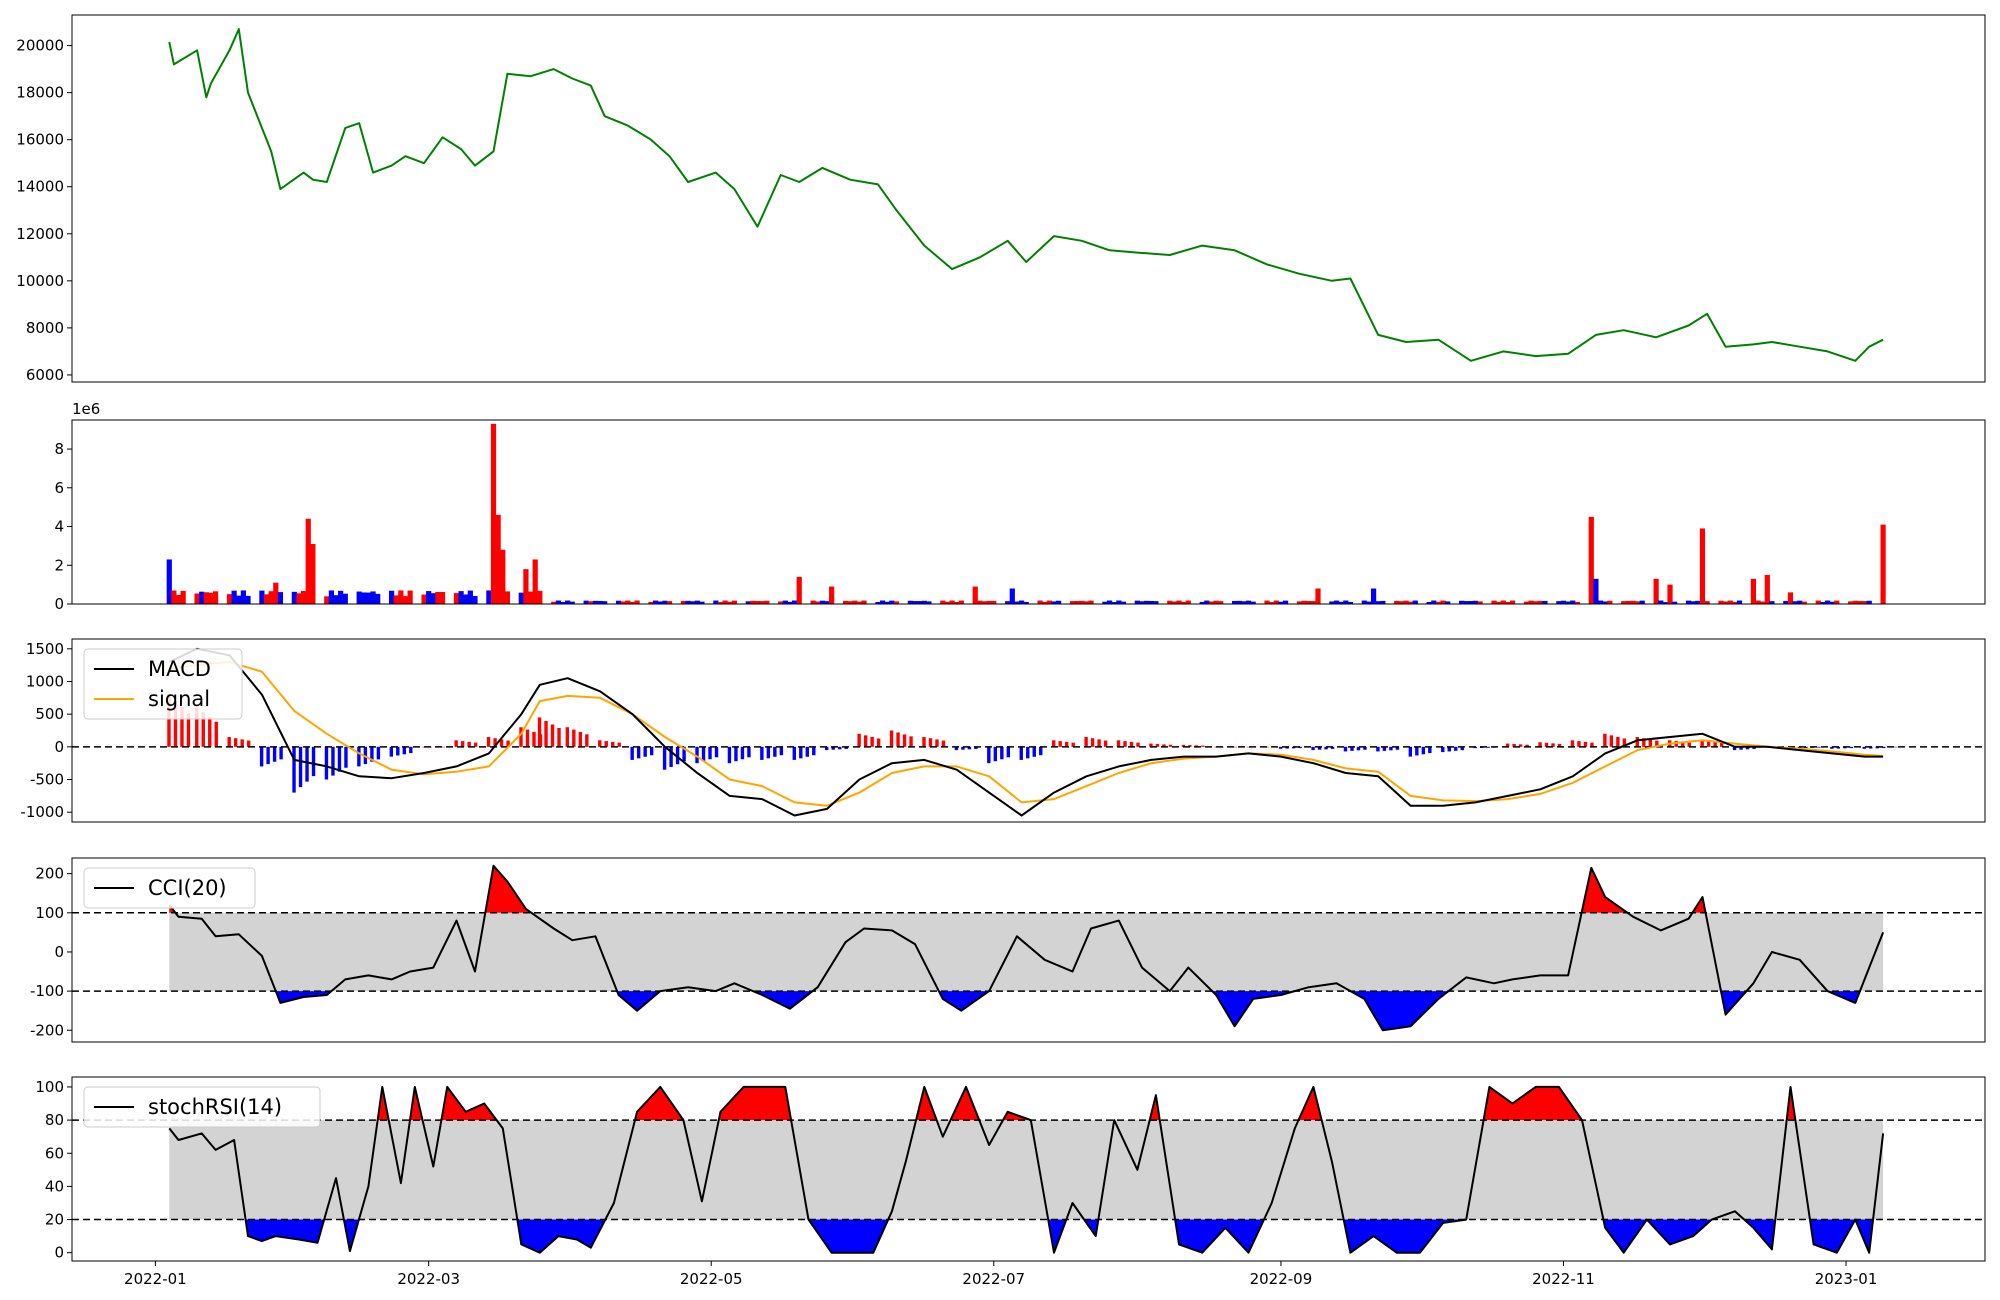 Image resolution: width=2000 pixels, height=1300 pixels. I want to click on y-tick-label: 20000, so click(40, 46).